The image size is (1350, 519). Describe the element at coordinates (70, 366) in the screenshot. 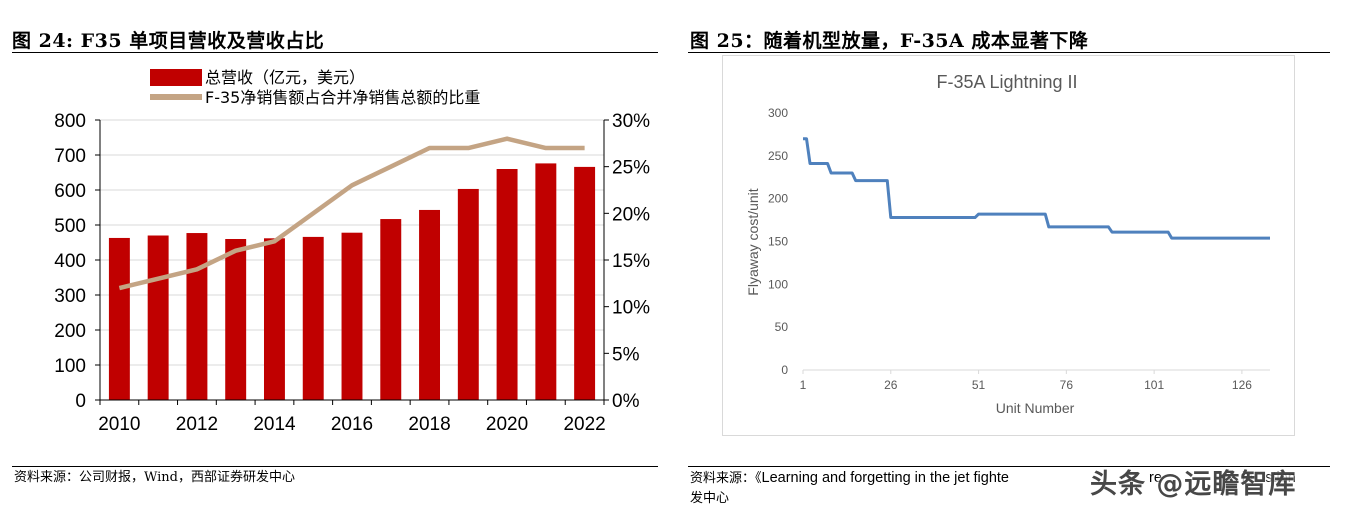

I see `chart1-left-tick-label: 100` at that location.